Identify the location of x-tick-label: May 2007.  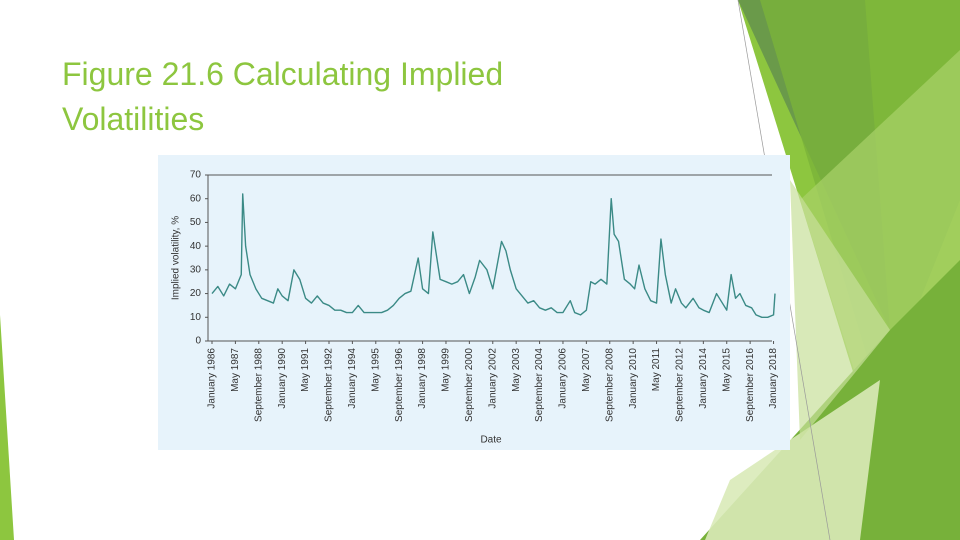
(586, 370).